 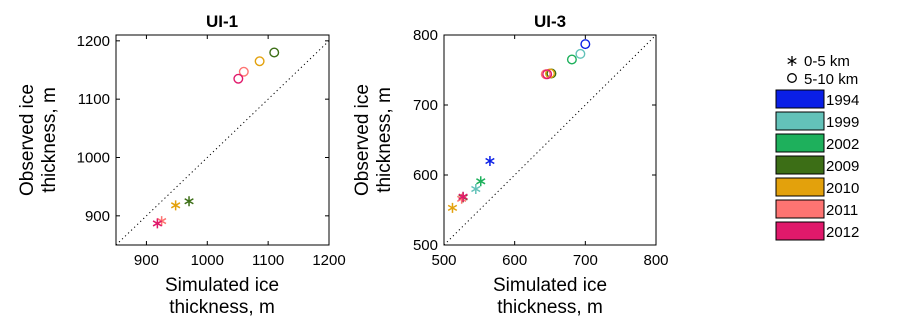 I want to click on legend-item-2011: 2011, so click(x=816, y=209).